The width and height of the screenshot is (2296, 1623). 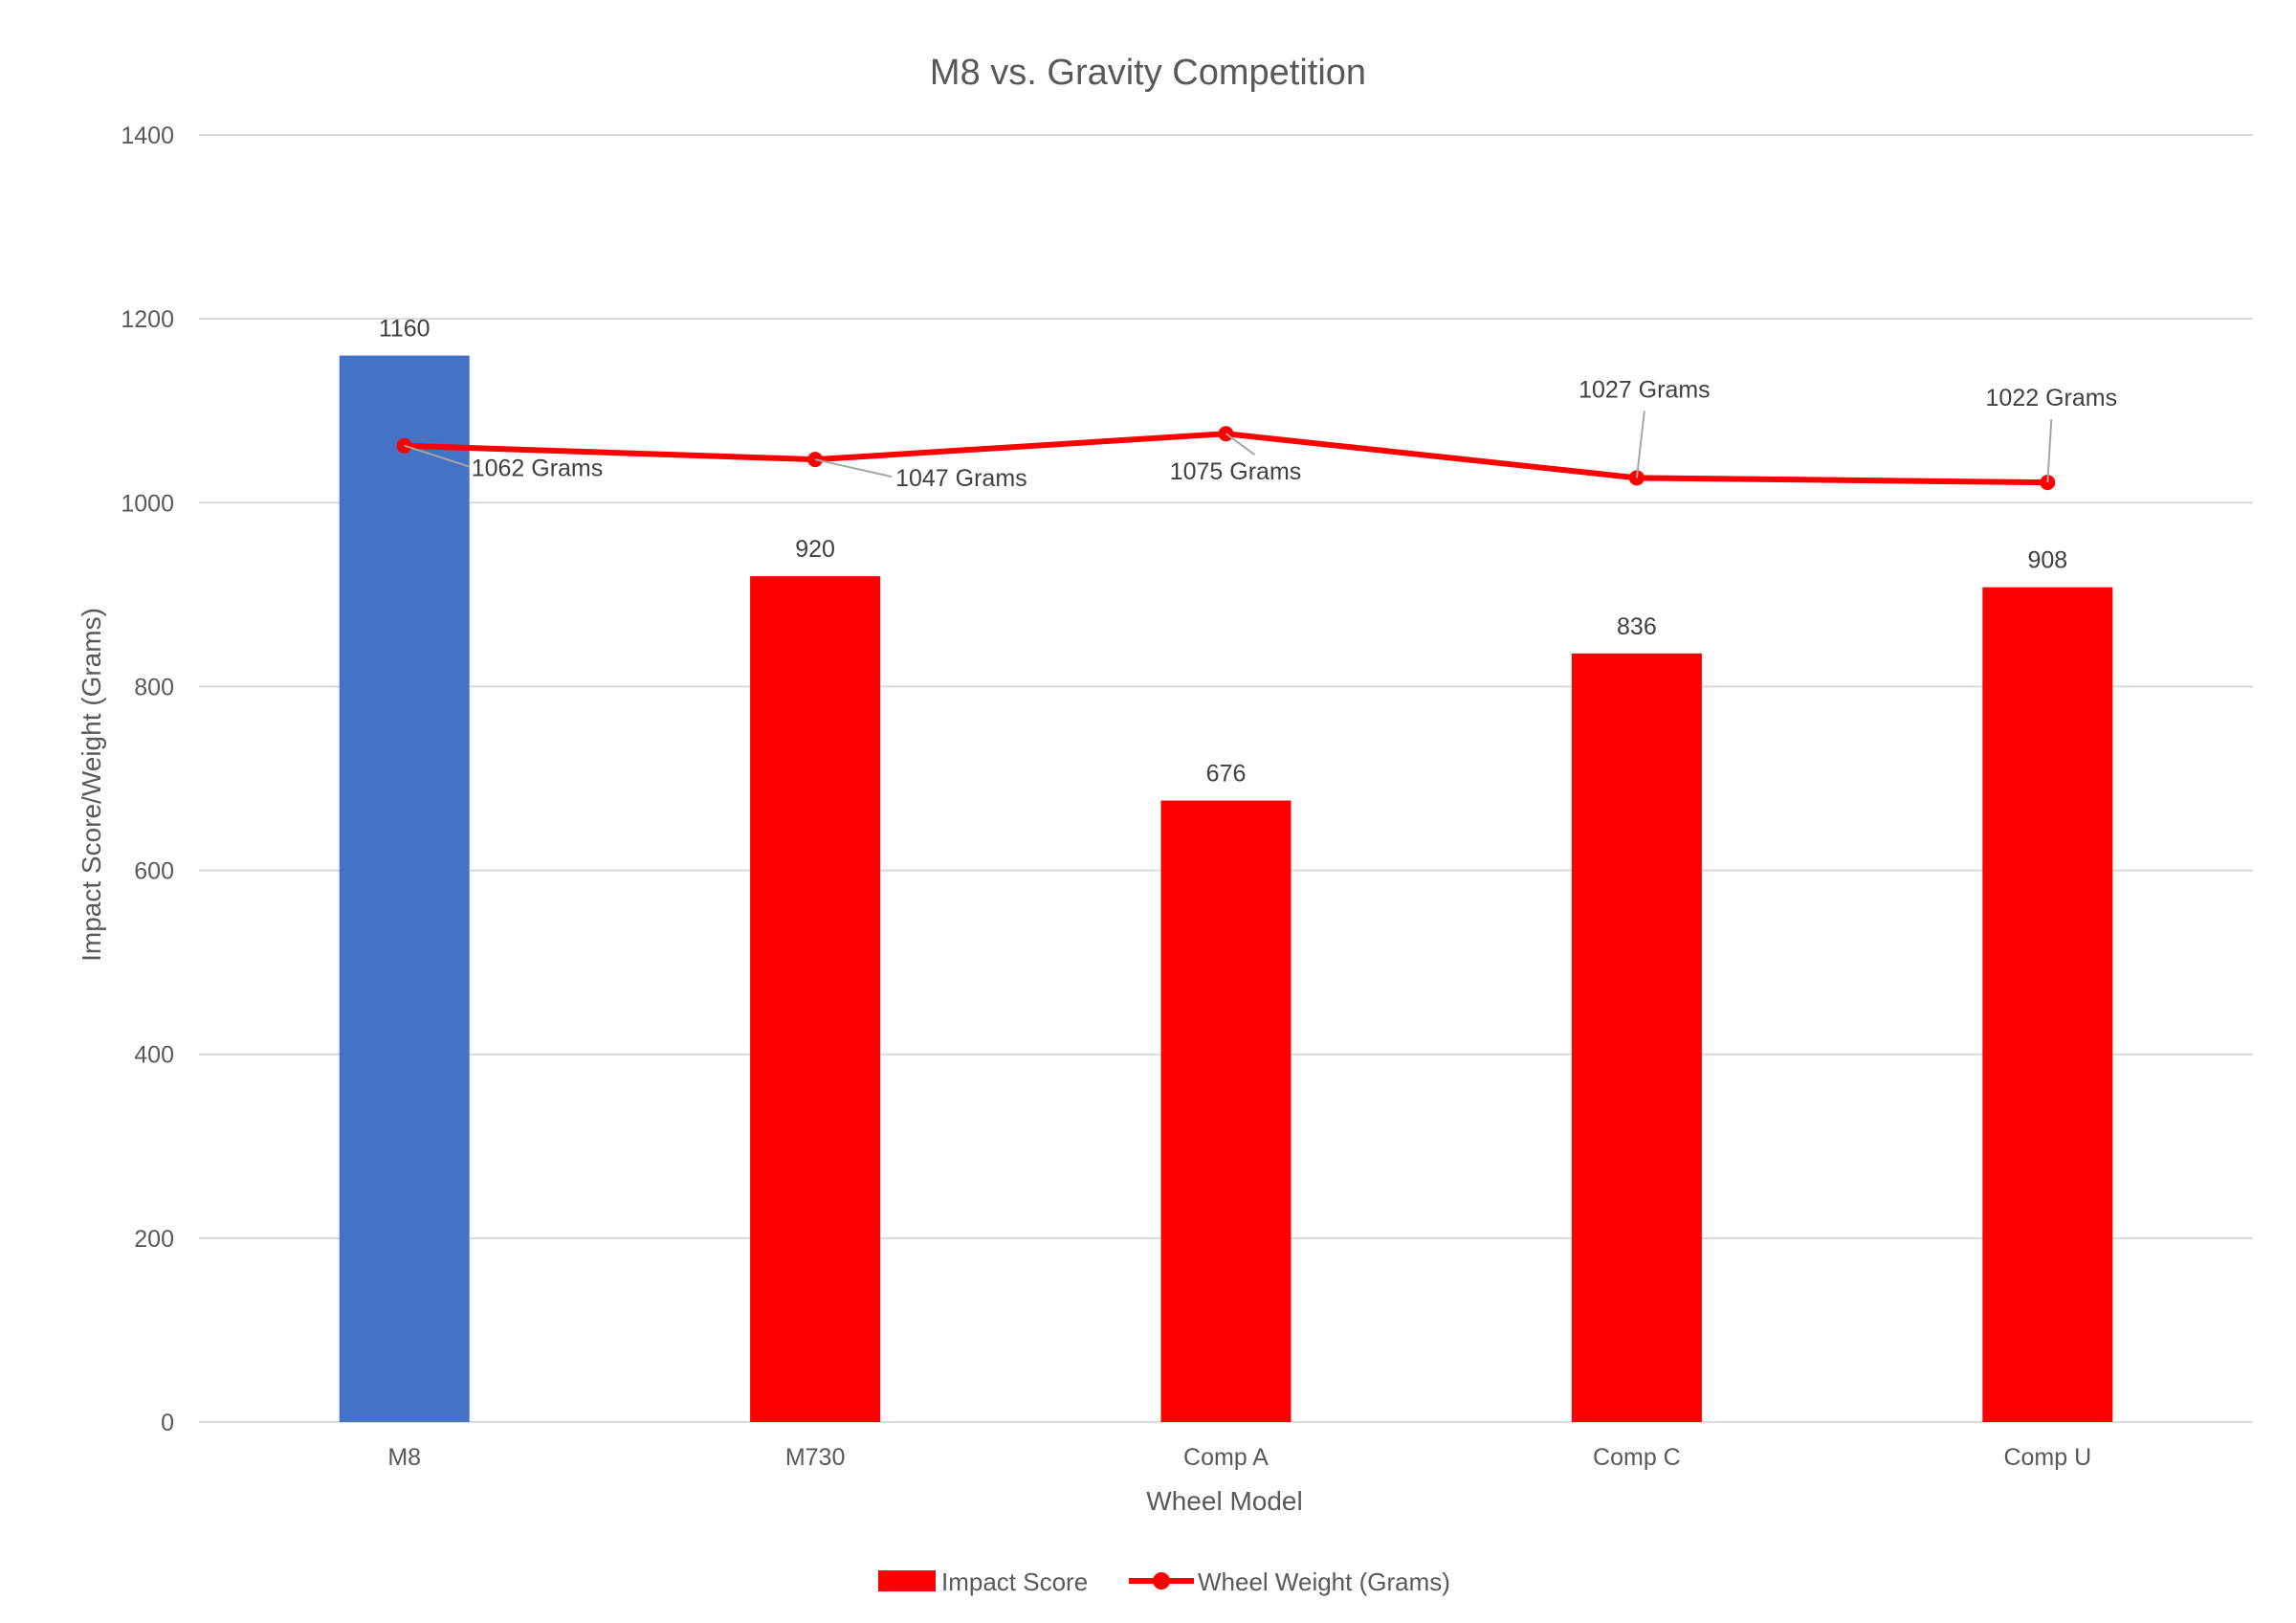 What do you see at coordinates (961, 478) in the screenshot?
I see `line-data-label: 1047 Grams` at bounding box center [961, 478].